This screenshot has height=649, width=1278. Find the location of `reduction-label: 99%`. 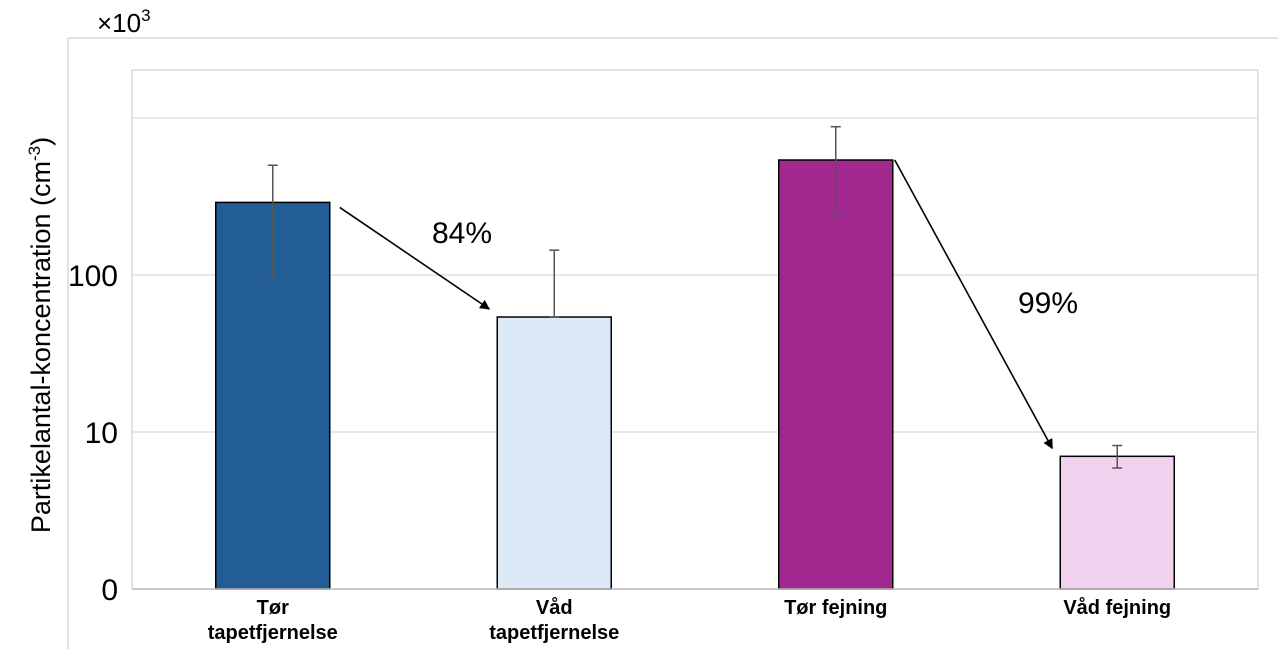

reduction-label: 99% is located at coordinates (1048, 303).